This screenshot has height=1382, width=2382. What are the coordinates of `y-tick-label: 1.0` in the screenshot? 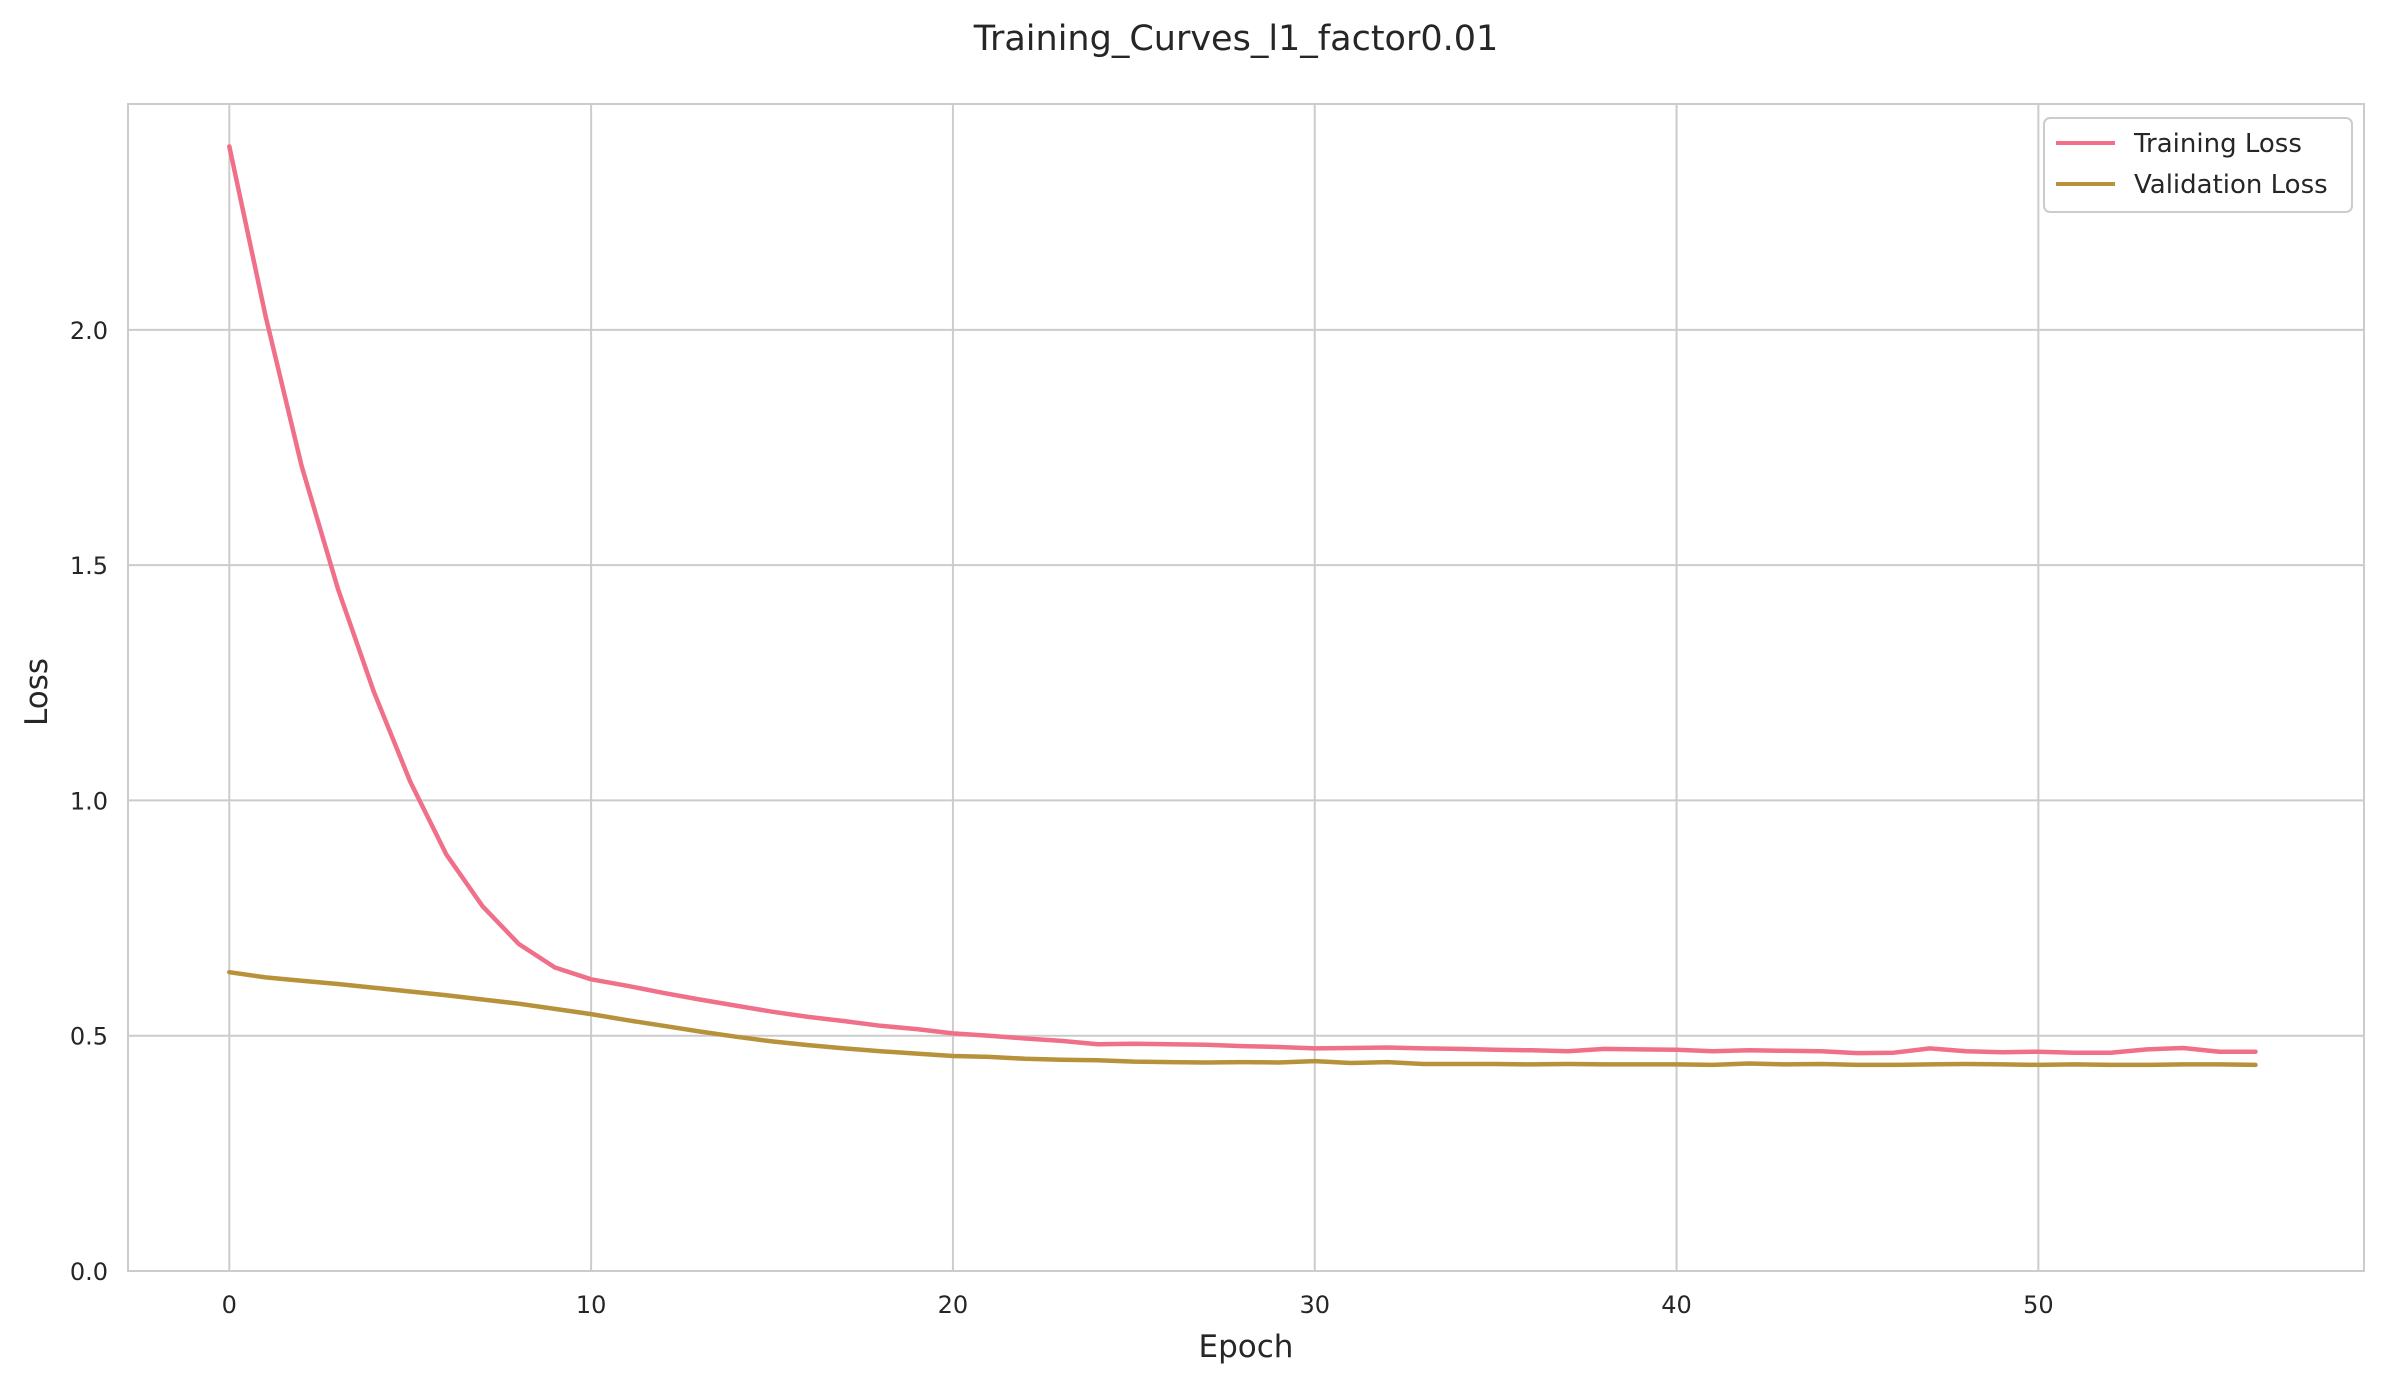 It's located at (89, 801).